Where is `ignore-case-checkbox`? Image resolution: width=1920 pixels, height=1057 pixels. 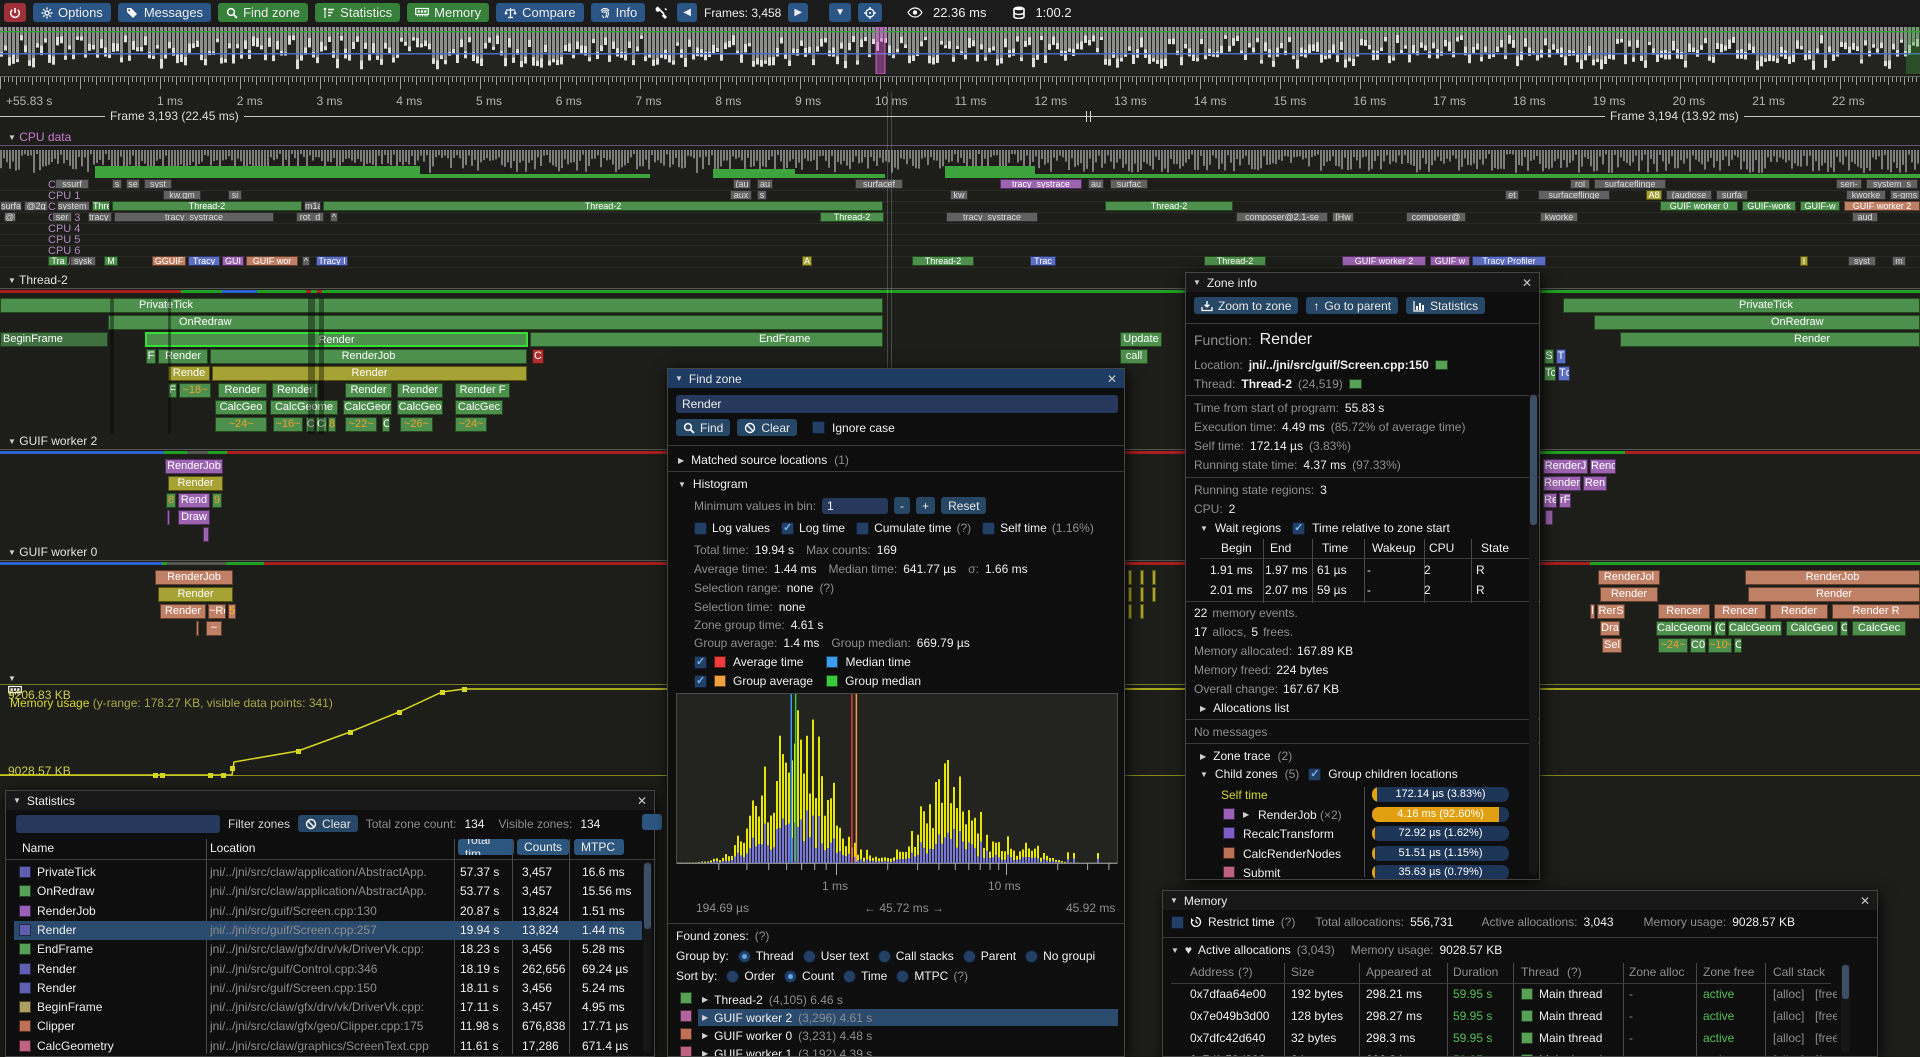 ignore-case-checkbox is located at coordinates (819, 427).